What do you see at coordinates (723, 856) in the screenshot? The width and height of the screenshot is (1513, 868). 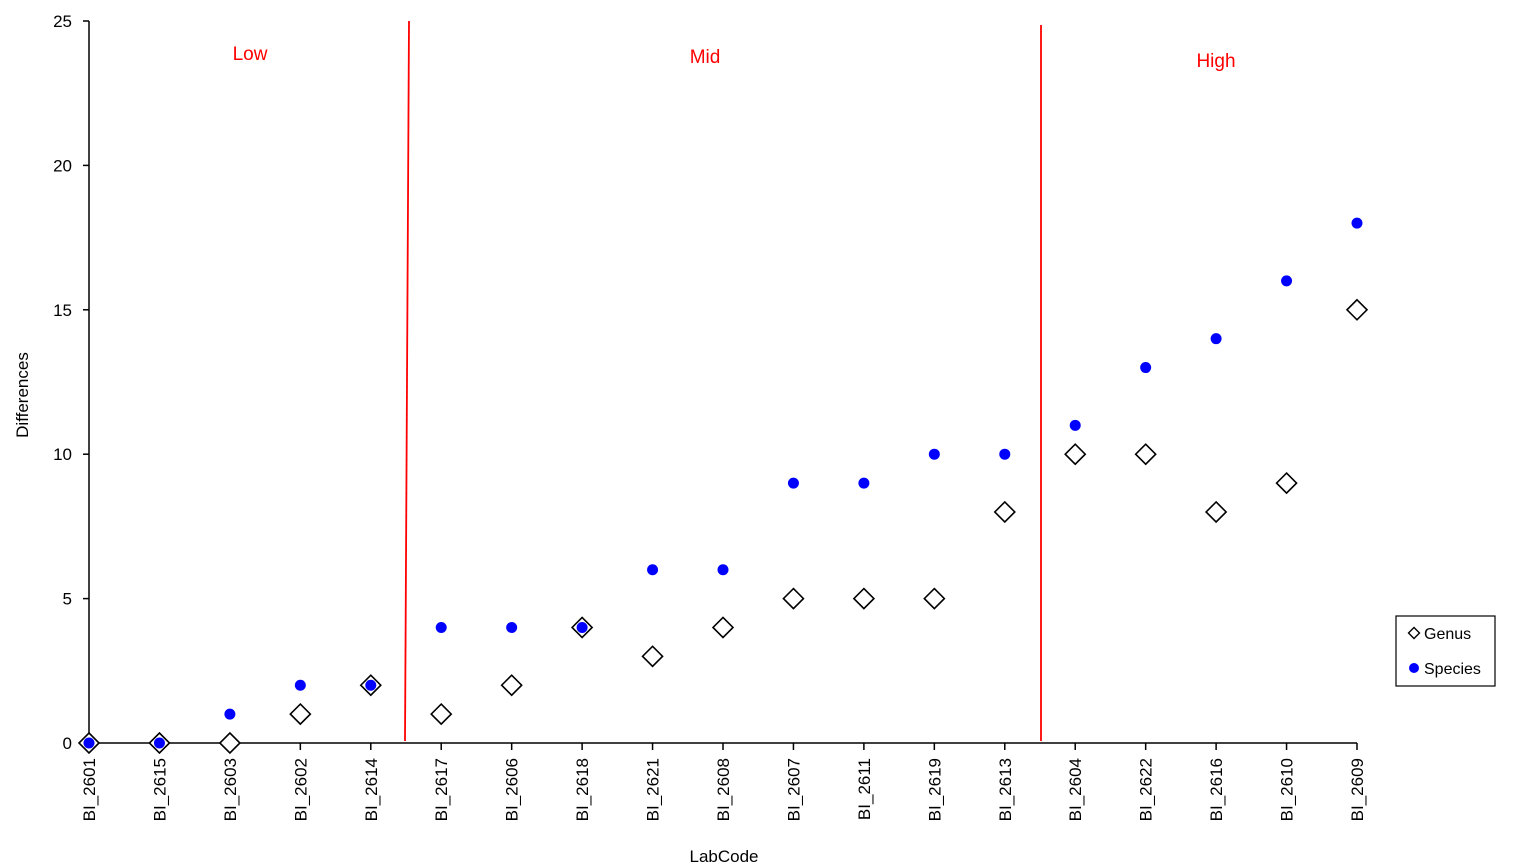 I see `x-axis-title: LabCode` at bounding box center [723, 856].